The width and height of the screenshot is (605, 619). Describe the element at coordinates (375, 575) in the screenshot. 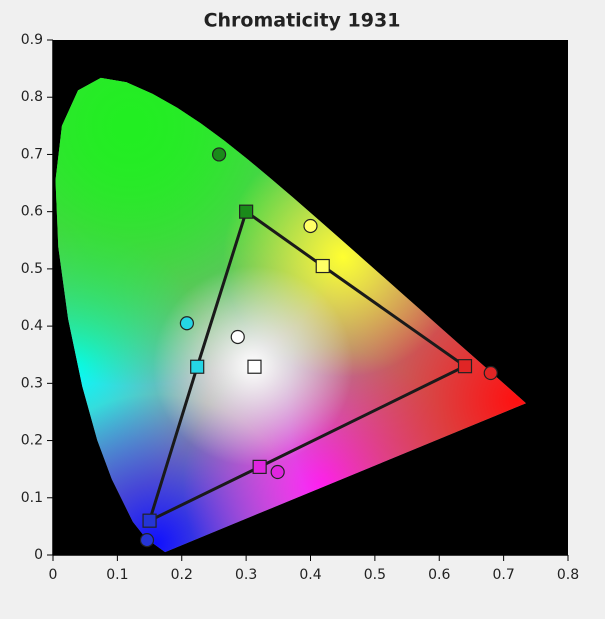

I see `x-tick-label: 0.5` at that location.